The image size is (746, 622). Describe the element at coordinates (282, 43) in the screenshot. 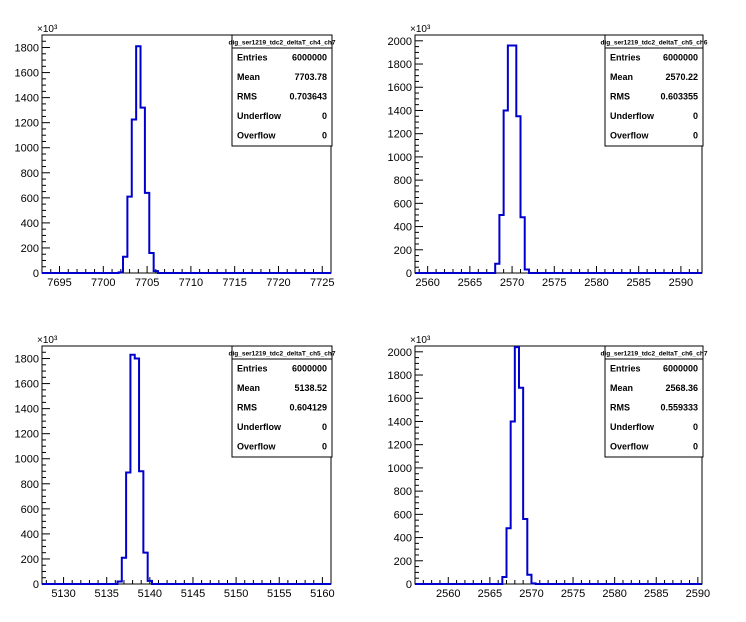

I see `histogram-name: dig_ser1219_tdc2_deltaT_ch4_ch7` at that location.